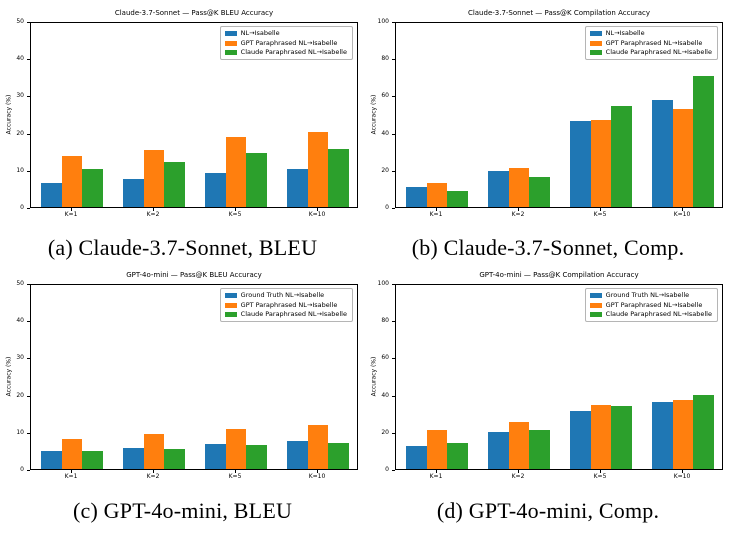 The image size is (731, 543). Describe the element at coordinates (194, 13) in the screenshot. I see `chart-title: Claude-3.7-Sonnet — Pass@K BLEU Accuracy` at that location.